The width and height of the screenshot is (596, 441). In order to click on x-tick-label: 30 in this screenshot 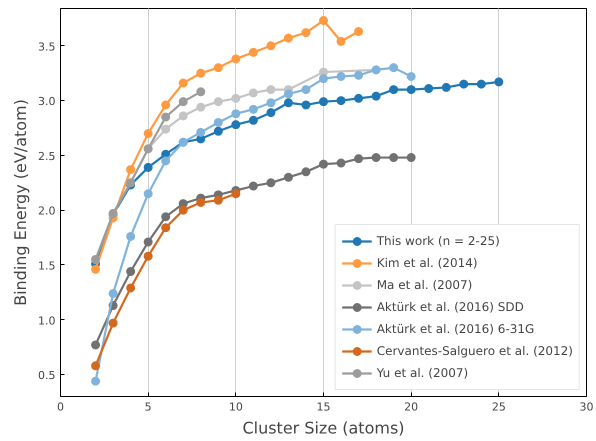, I will do `click(587, 407)`.